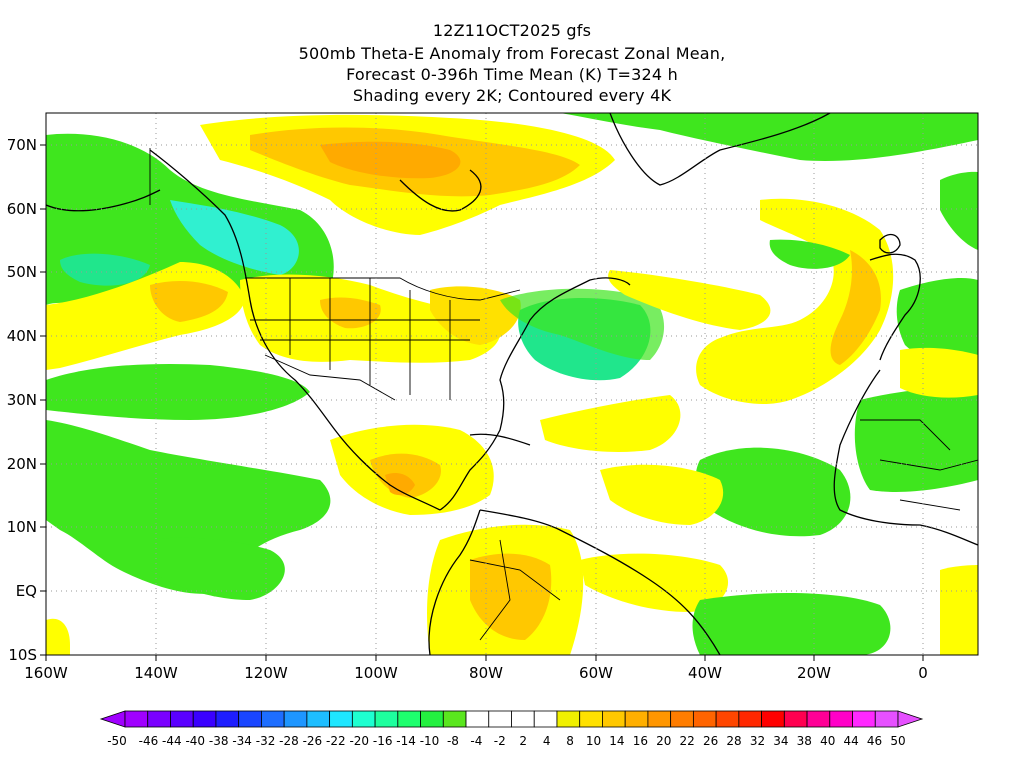  What do you see at coordinates (897, 741) in the screenshot?
I see `colorbar-label: 50` at bounding box center [897, 741].